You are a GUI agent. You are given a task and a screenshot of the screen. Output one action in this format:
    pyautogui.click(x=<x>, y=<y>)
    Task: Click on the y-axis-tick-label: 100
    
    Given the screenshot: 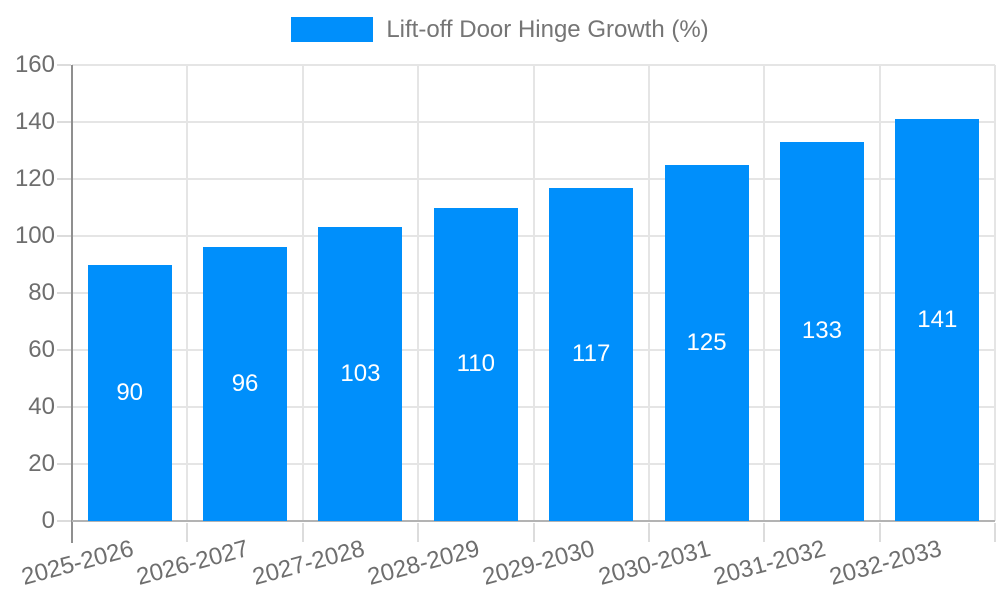 What is the action you would take?
    pyautogui.click(x=34, y=235)
    